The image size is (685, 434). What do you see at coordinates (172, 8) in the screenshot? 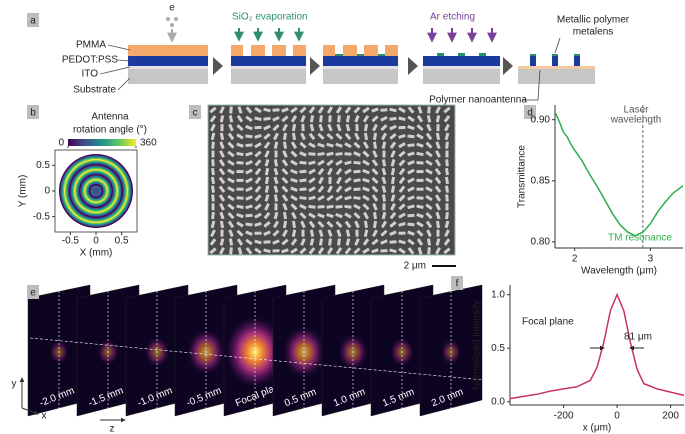
I see `beam-label: e` at bounding box center [172, 8].